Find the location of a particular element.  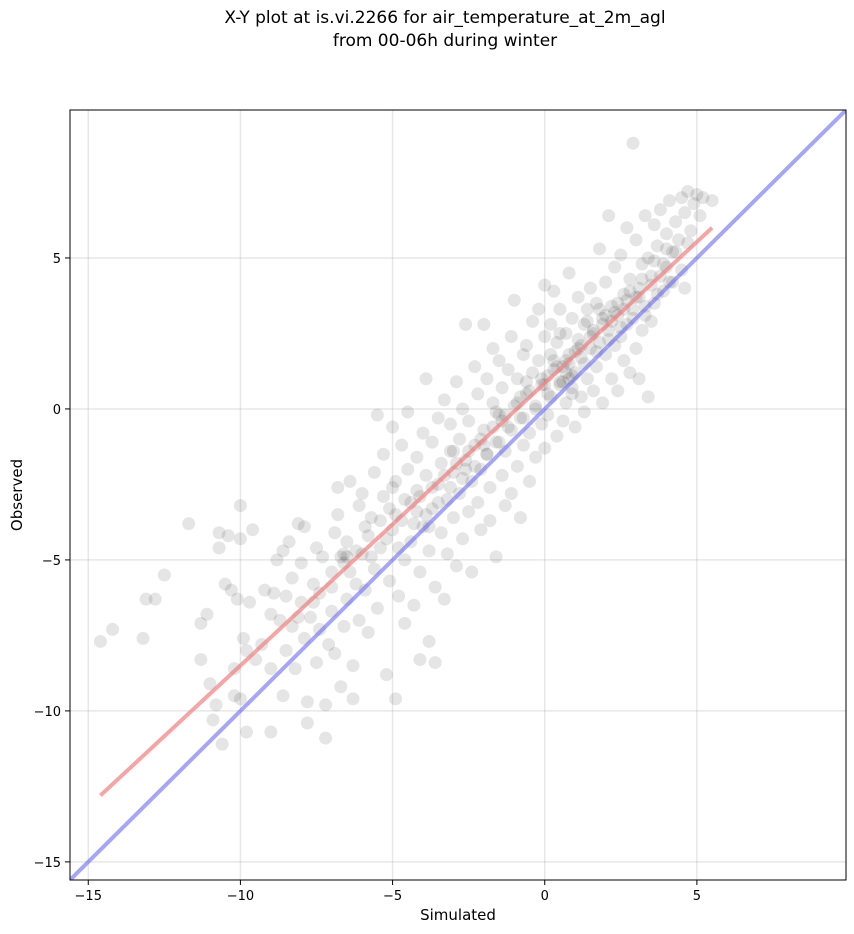

x-tick-label-1: −10 is located at coordinates (240, 896).